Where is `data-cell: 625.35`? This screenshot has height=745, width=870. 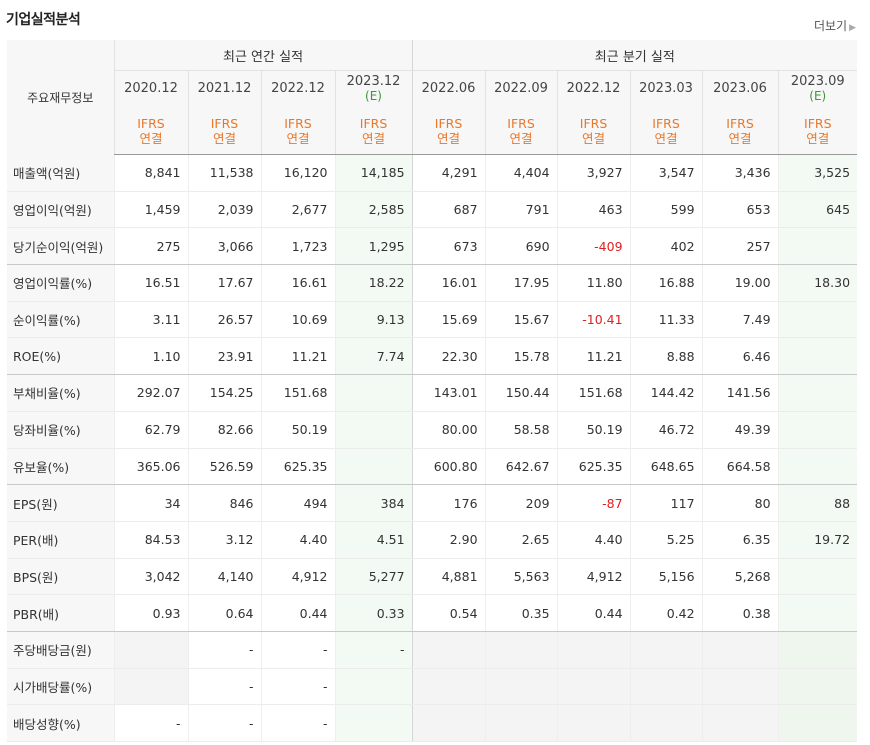 data-cell: 625.35 is located at coordinates (593, 467).